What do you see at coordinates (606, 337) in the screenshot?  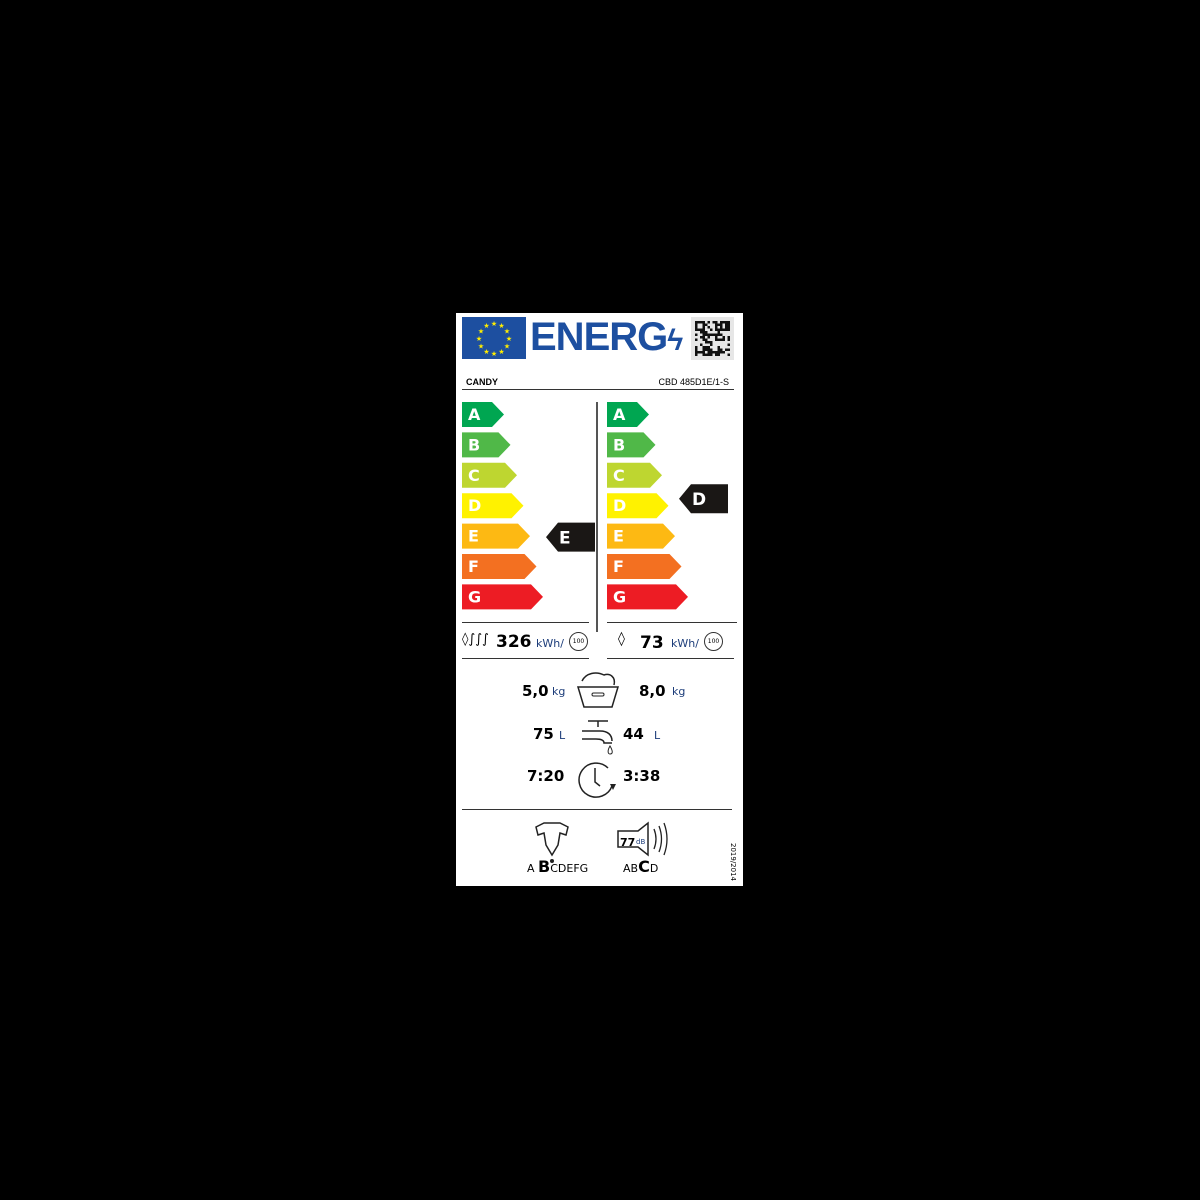 I see `energy-logo: ENERGϟ` at bounding box center [606, 337].